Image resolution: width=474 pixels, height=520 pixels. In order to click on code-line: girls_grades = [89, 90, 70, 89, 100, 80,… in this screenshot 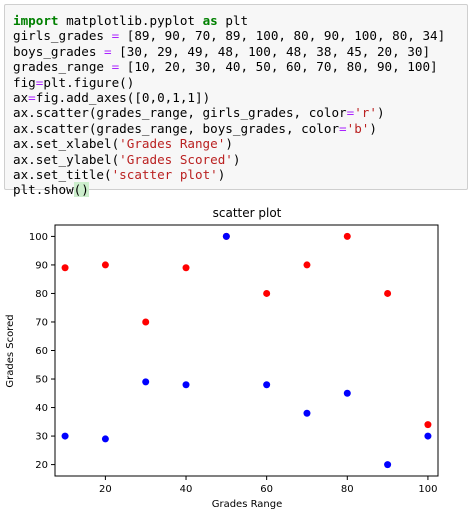, I will do `click(240, 35)`.